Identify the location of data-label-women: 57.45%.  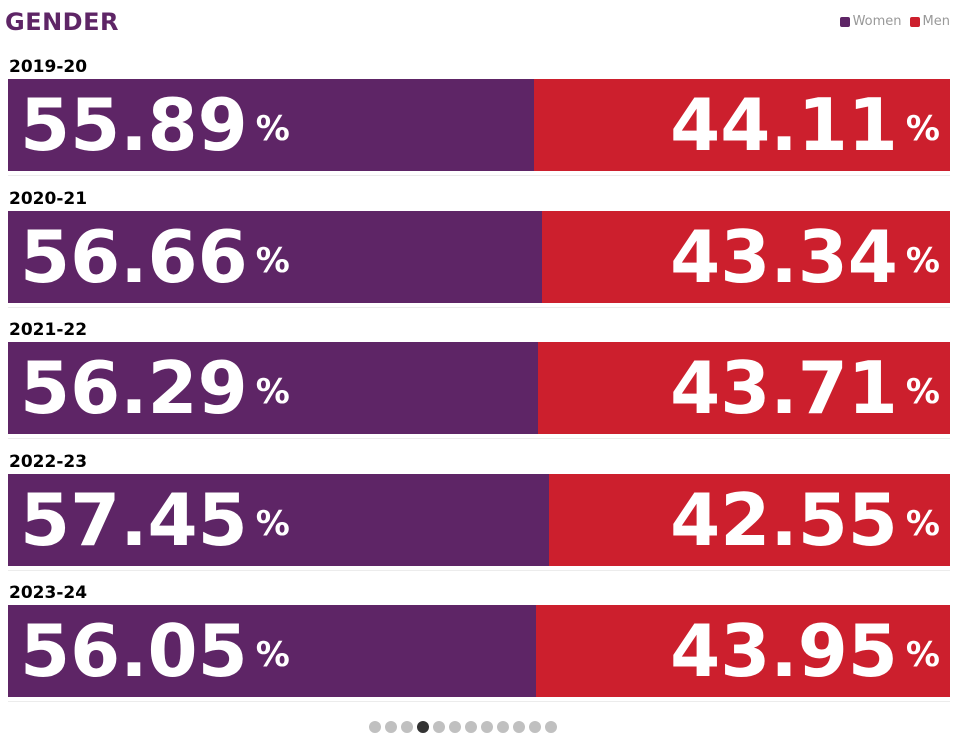
(155, 520).